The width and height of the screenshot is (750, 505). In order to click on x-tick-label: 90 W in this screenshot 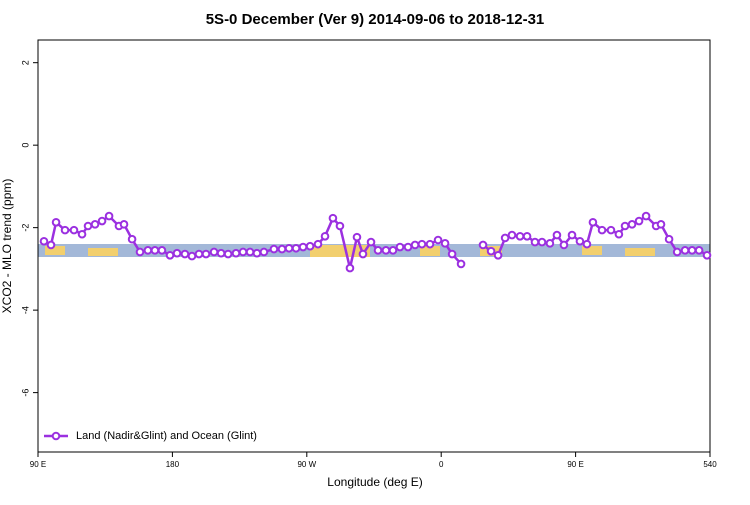, I will do `click(306, 464)`.